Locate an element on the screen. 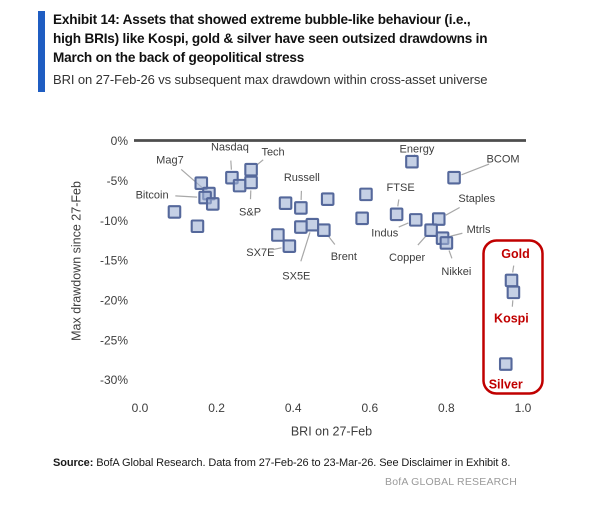 This screenshot has width=607, height=518. y-tick-label: -5% is located at coordinates (118, 181).